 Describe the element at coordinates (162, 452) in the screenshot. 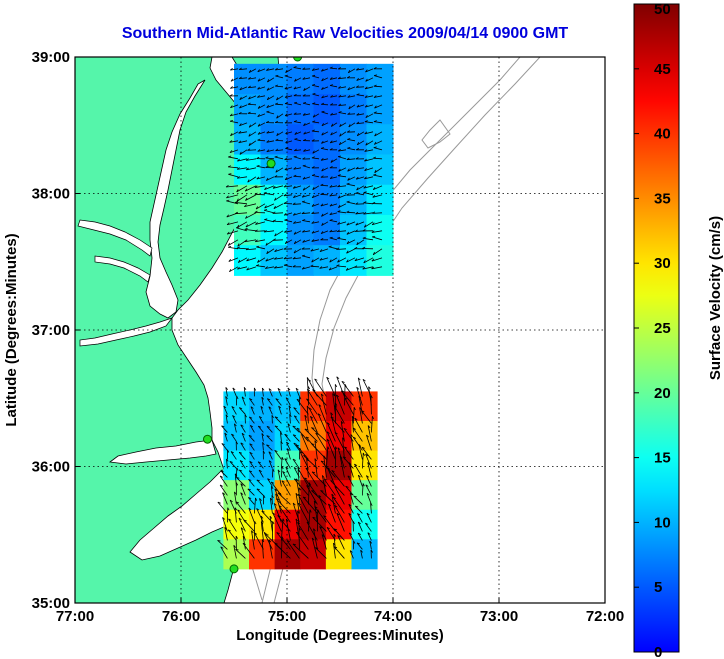

I see `albemarle-sound` at that location.